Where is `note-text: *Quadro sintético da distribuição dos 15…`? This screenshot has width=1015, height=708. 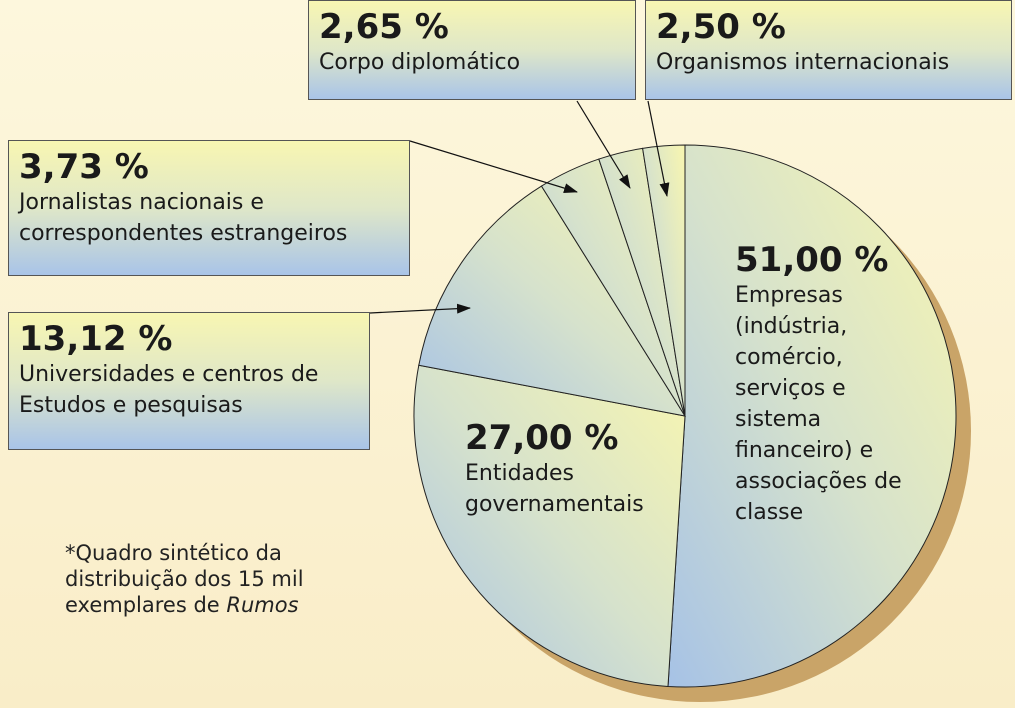
note-text: *Quadro sintético da distribuição dos 15… is located at coordinates (184, 579).